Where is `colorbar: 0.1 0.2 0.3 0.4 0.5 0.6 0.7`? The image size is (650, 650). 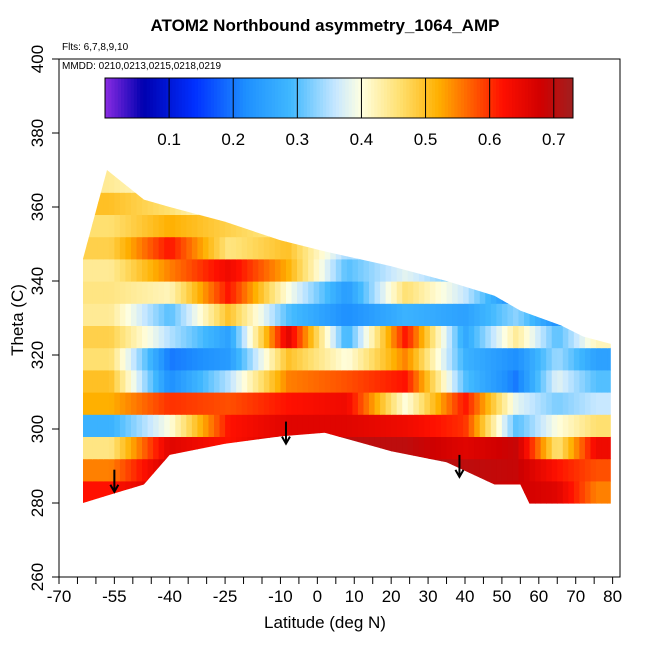
colorbar: 0.1 0.2 0.3 0.4 0.5 0.6 0.7 is located at coordinates (339, 113).